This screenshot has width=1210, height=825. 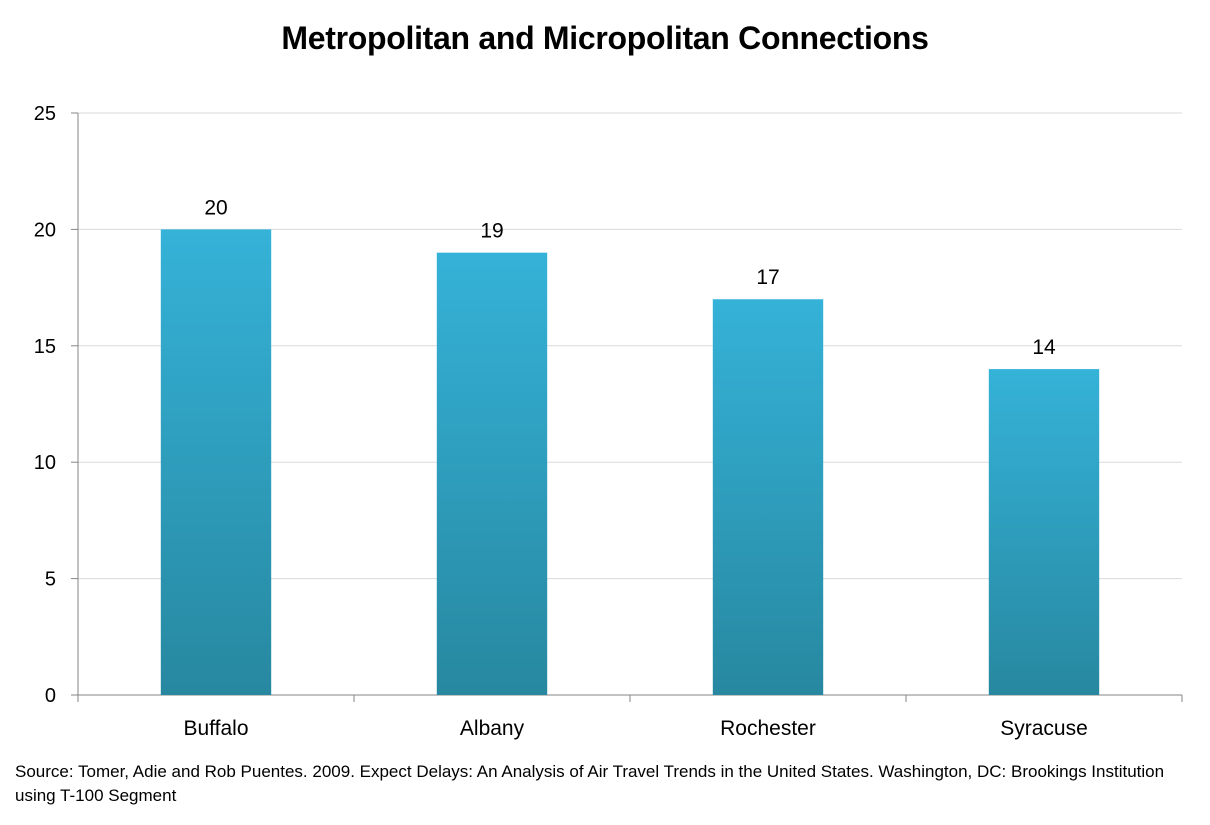 What do you see at coordinates (492, 473) in the screenshot?
I see `bar-albany` at bounding box center [492, 473].